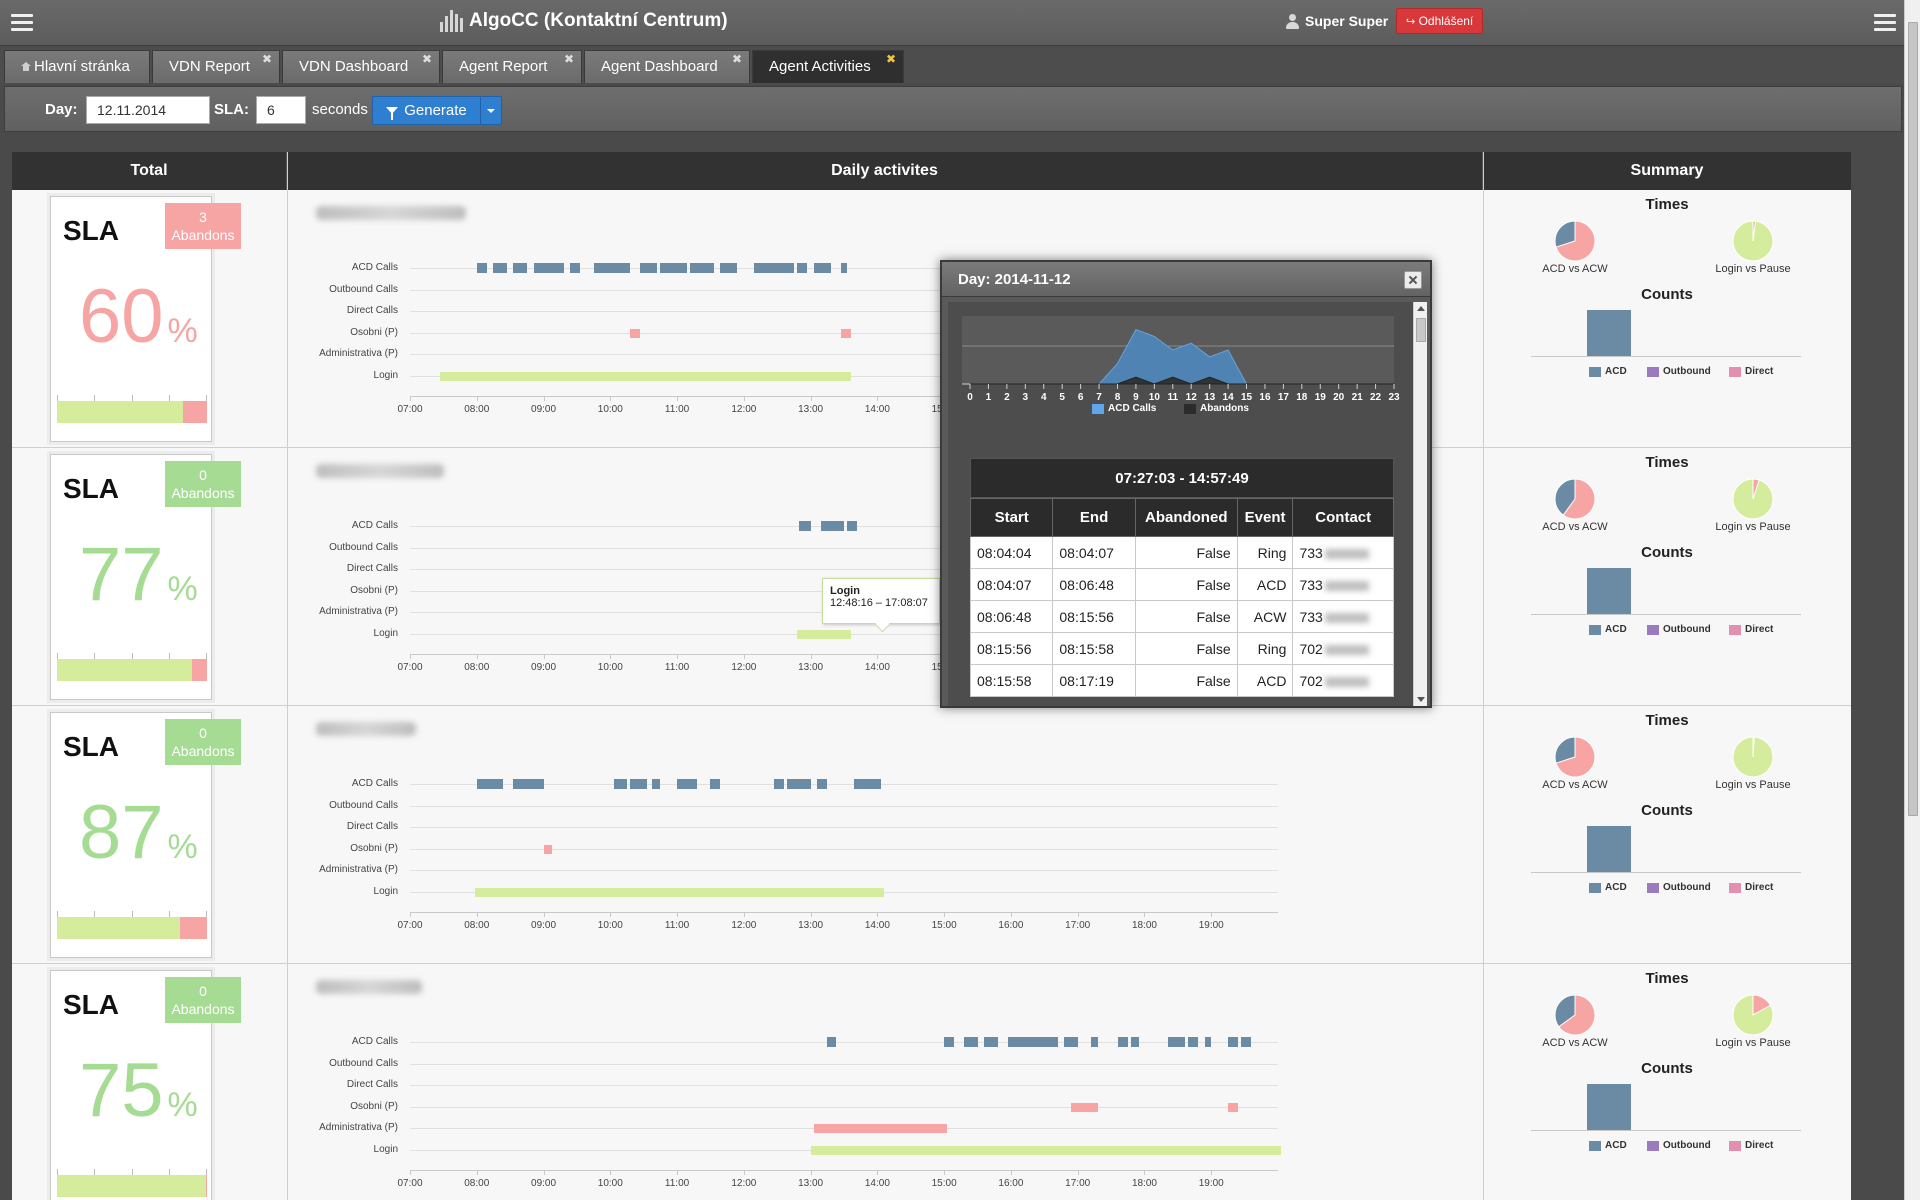  I want to click on tab-agent-activities: Agent Activities ✖, so click(828, 66).